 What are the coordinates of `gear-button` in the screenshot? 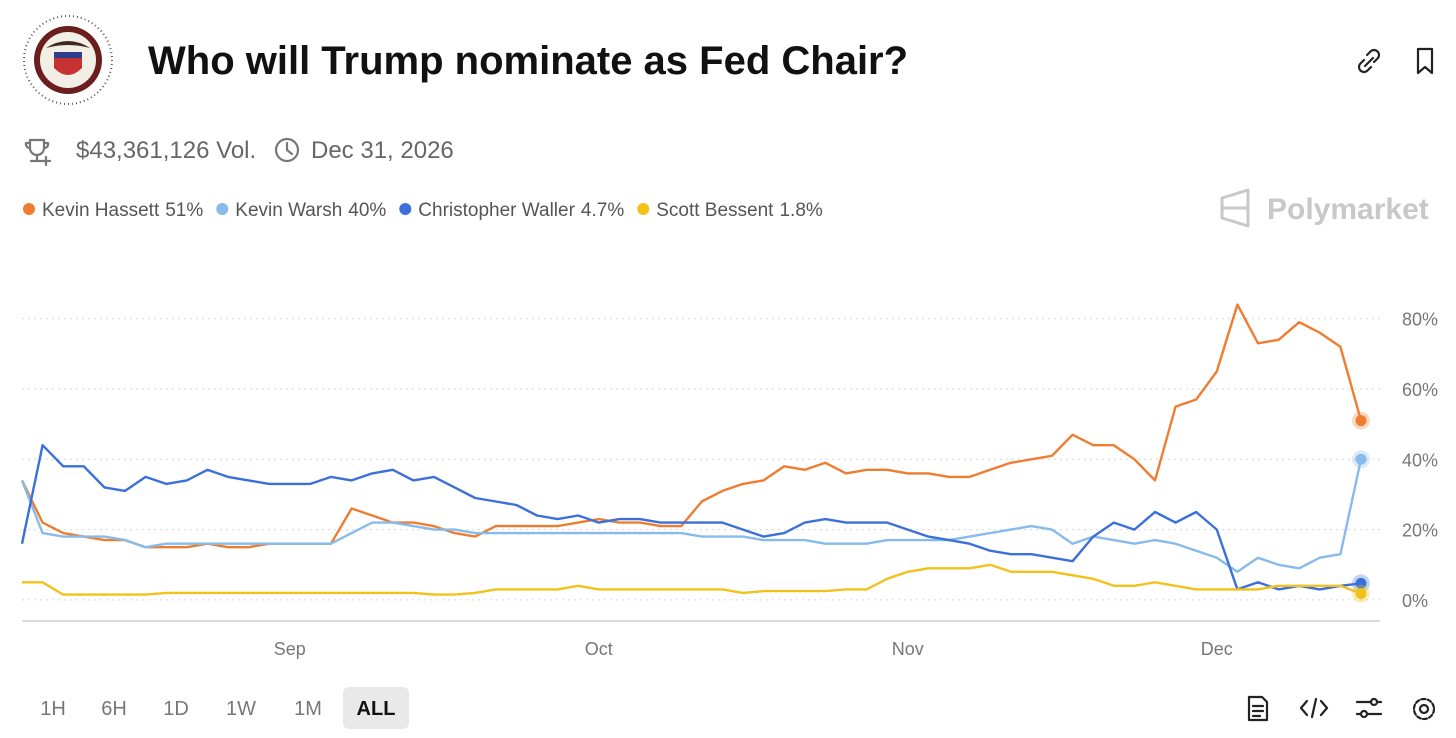 It's located at (1424, 709).